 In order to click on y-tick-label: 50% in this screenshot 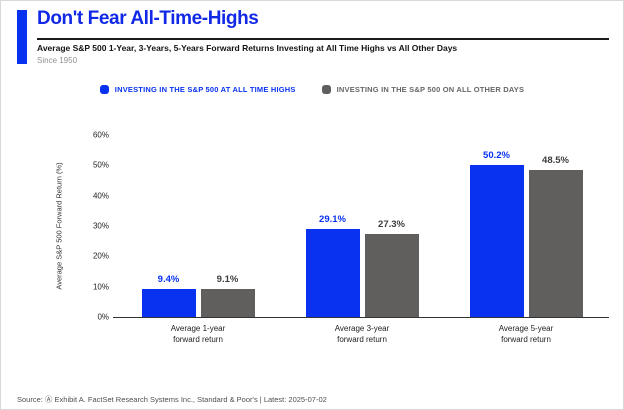, I will do `click(100, 165)`.